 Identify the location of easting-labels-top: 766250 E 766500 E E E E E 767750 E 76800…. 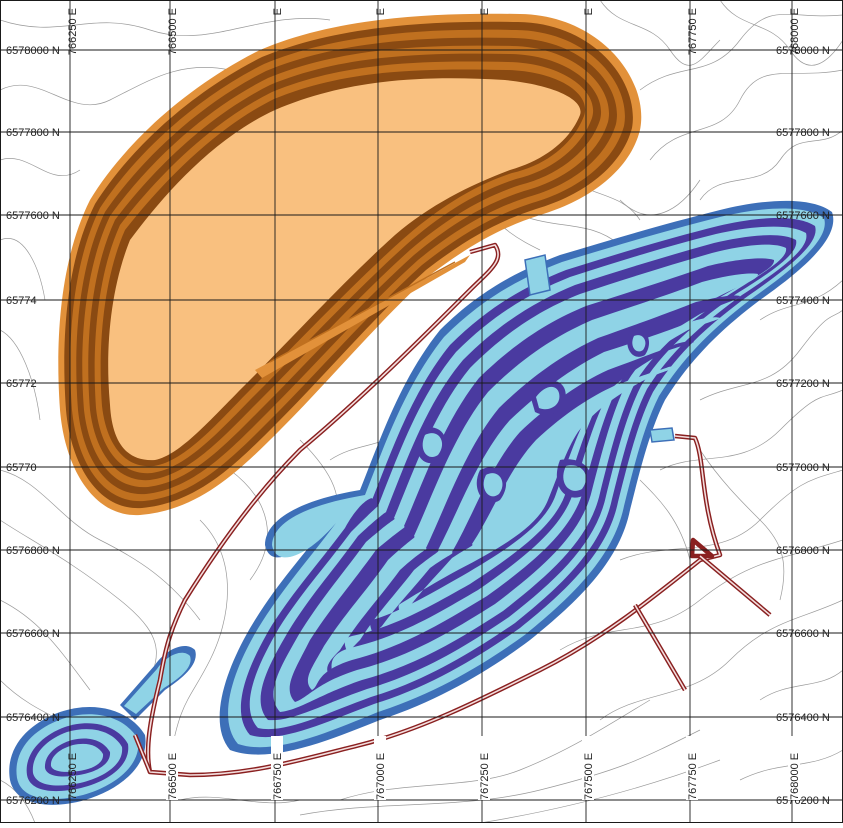
(434, 31).